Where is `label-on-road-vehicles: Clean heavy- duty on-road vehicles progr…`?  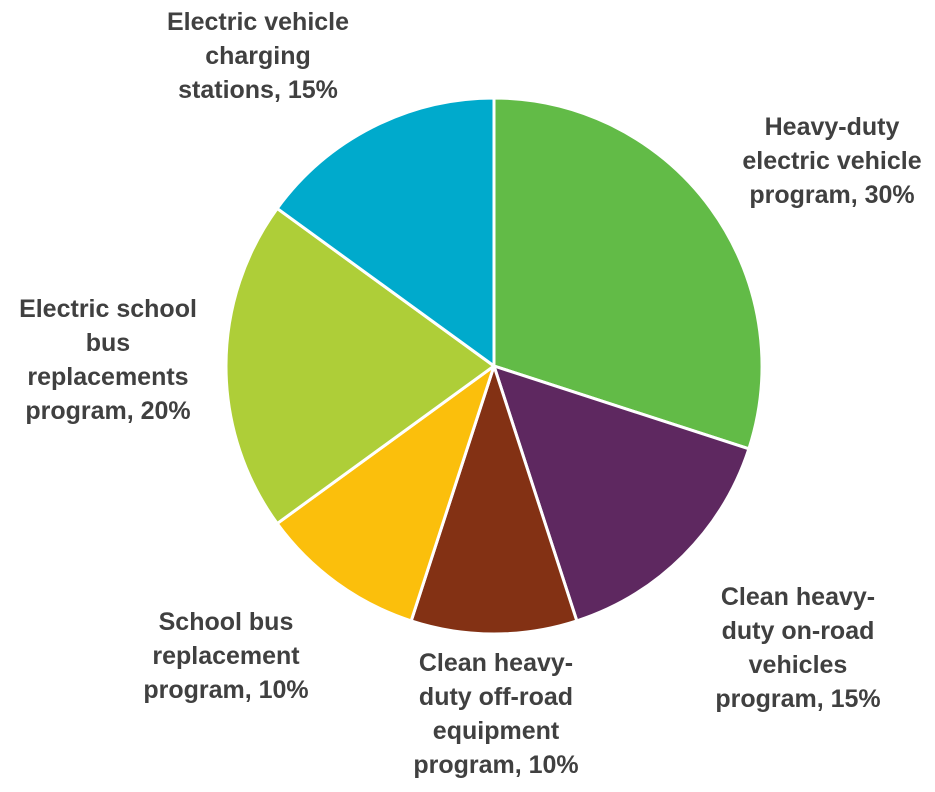
label-on-road-vehicles: Clean heavy- duty on-road vehicles progr… is located at coordinates (798, 648).